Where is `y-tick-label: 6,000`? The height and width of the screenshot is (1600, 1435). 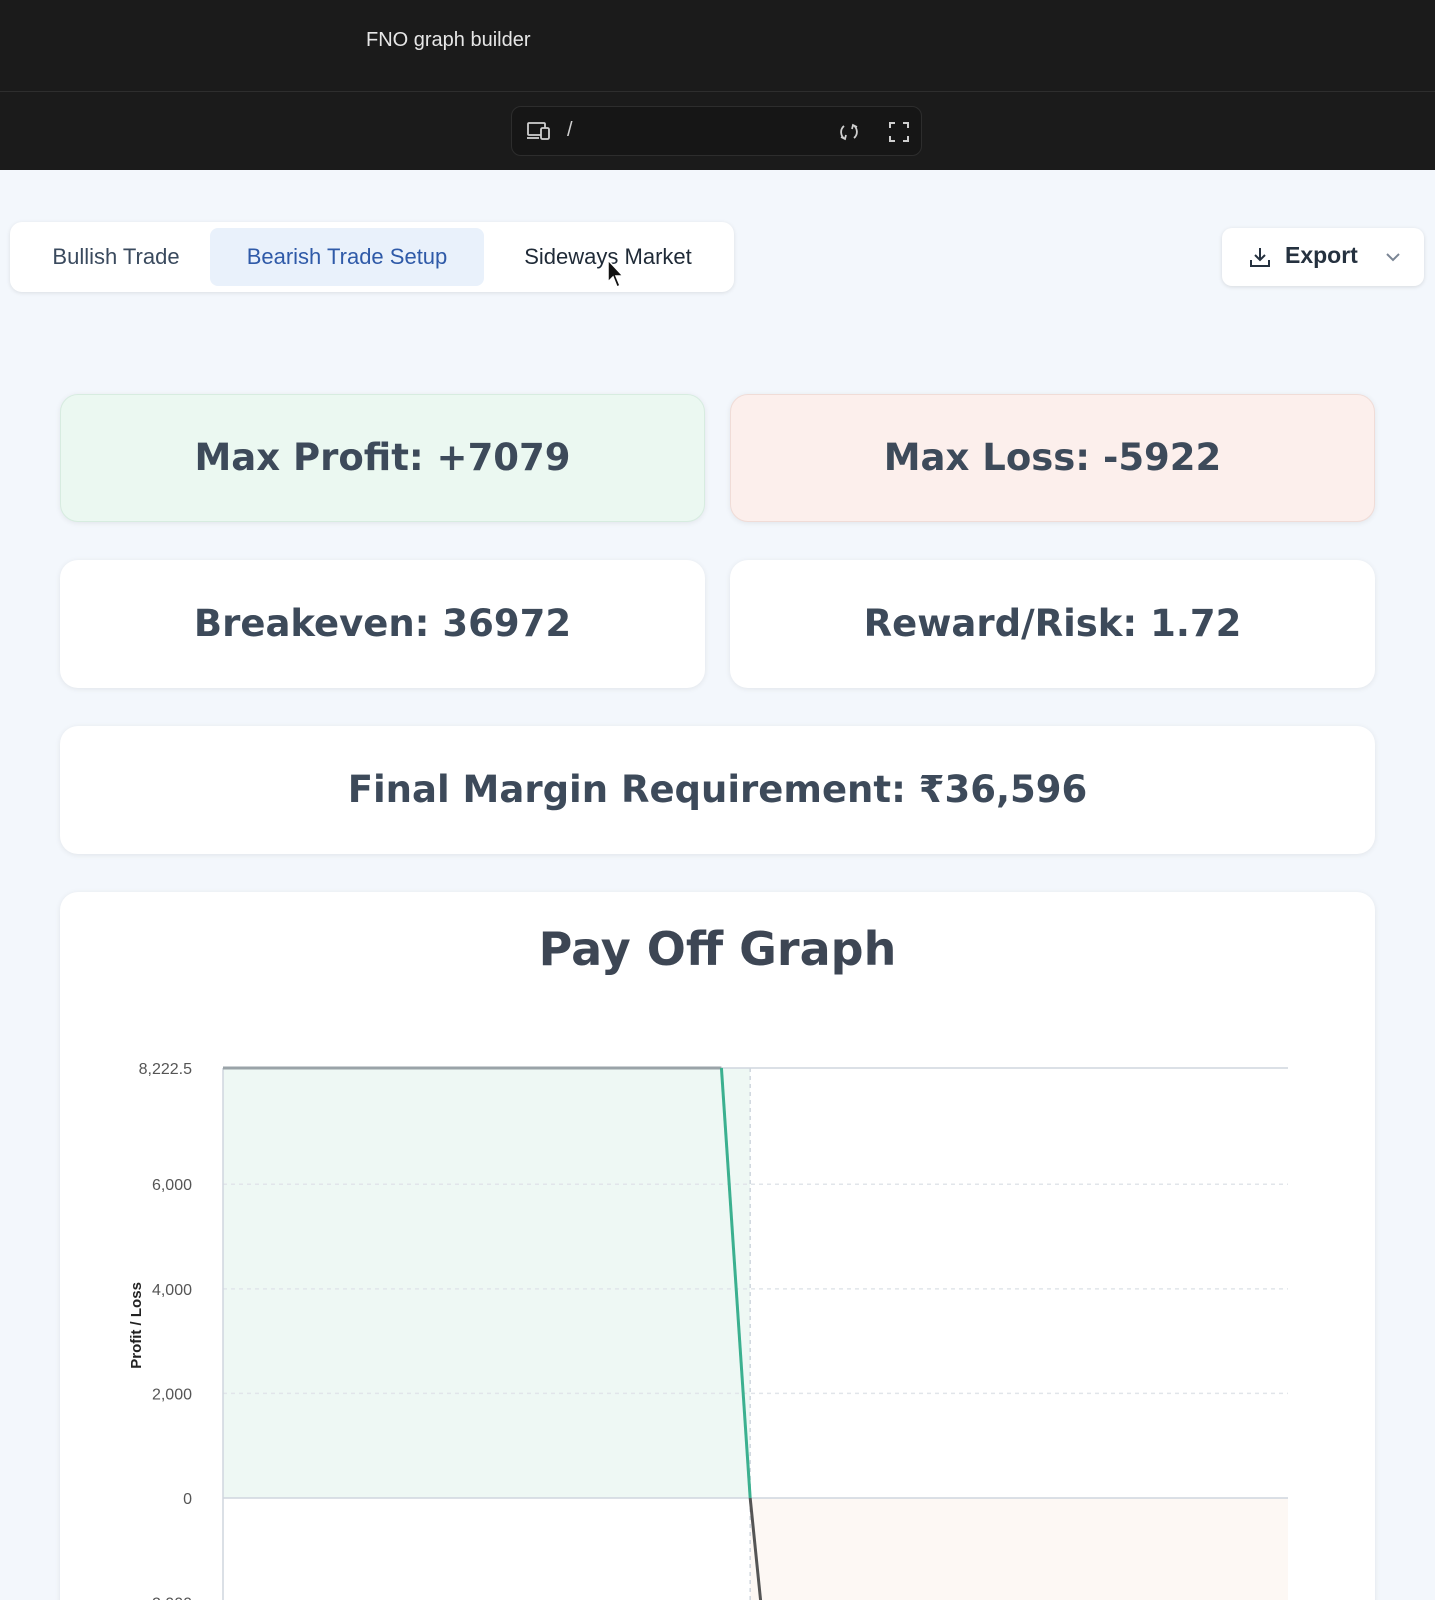 y-tick-label: 6,000 is located at coordinates (172, 1185).